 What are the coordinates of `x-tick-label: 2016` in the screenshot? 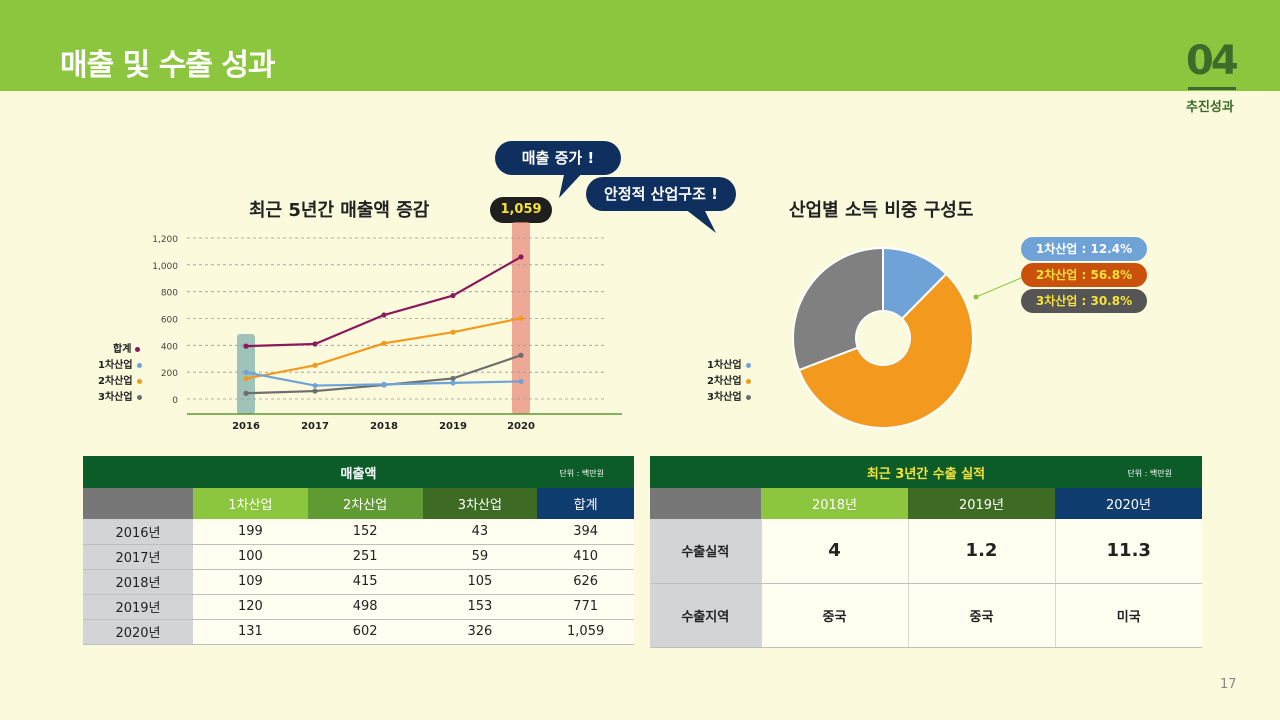 It's located at (246, 426).